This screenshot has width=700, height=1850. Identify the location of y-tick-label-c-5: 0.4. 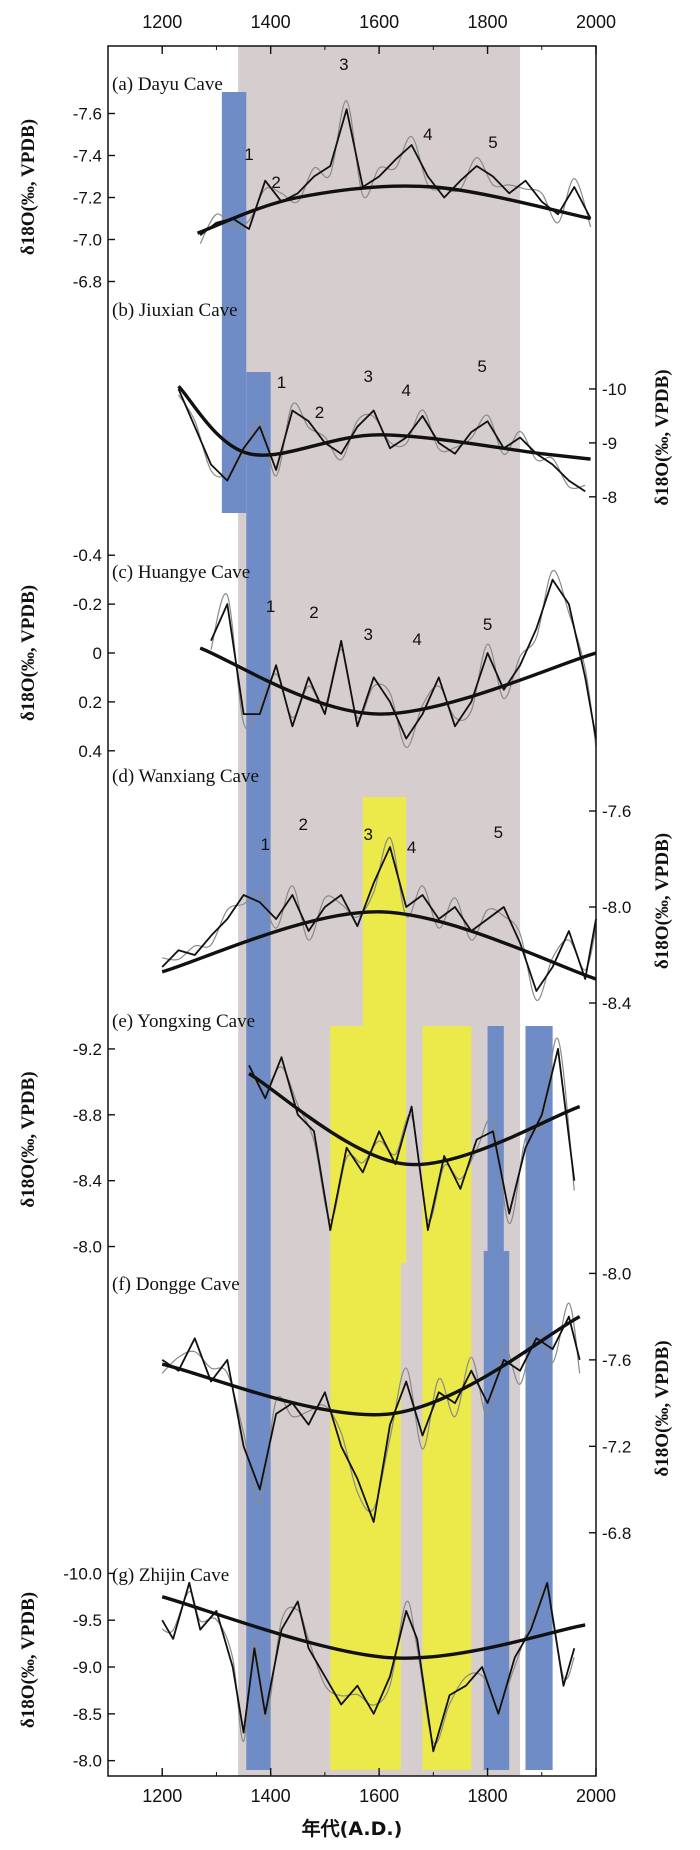
(90, 751).